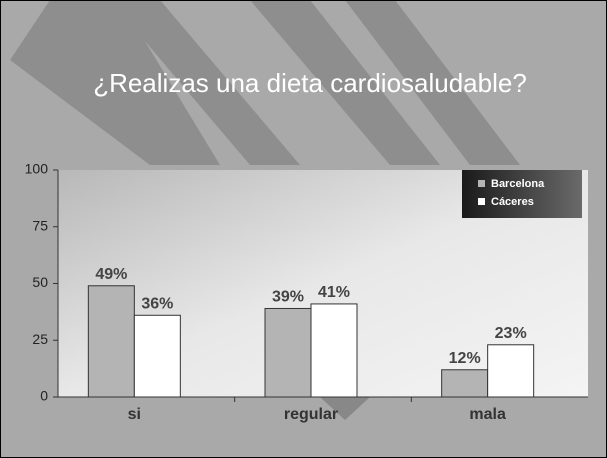 This screenshot has width=607, height=458. Describe the element at coordinates (157, 303) in the screenshot. I see `value-label: 36%` at that location.